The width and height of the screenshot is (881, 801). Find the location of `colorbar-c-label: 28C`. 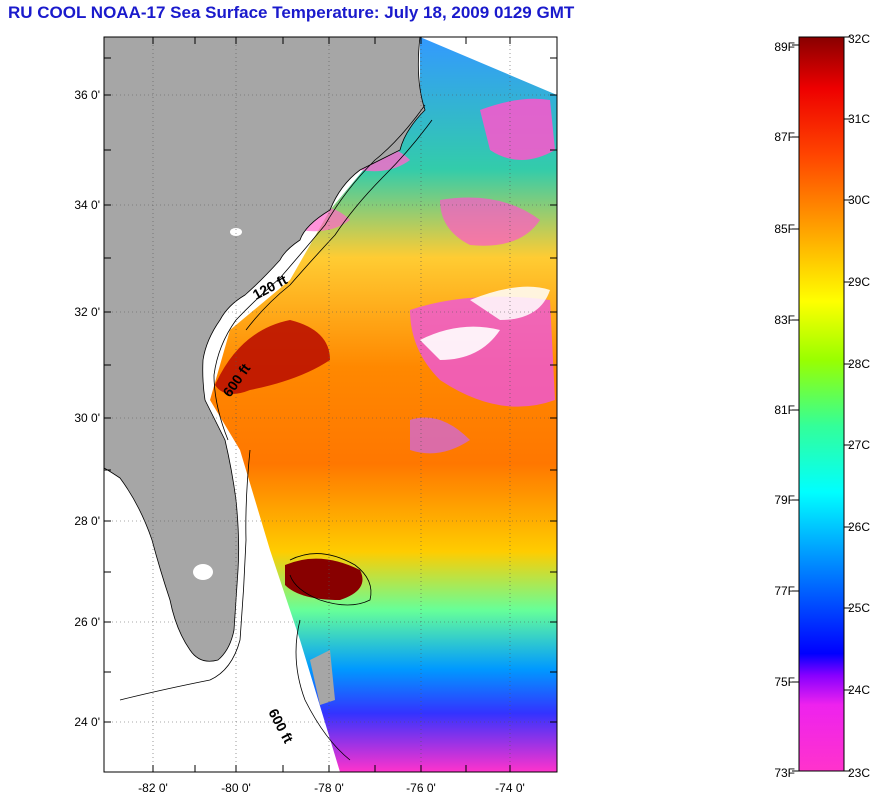

colorbar-c-label: 28C is located at coordinates (859, 364).